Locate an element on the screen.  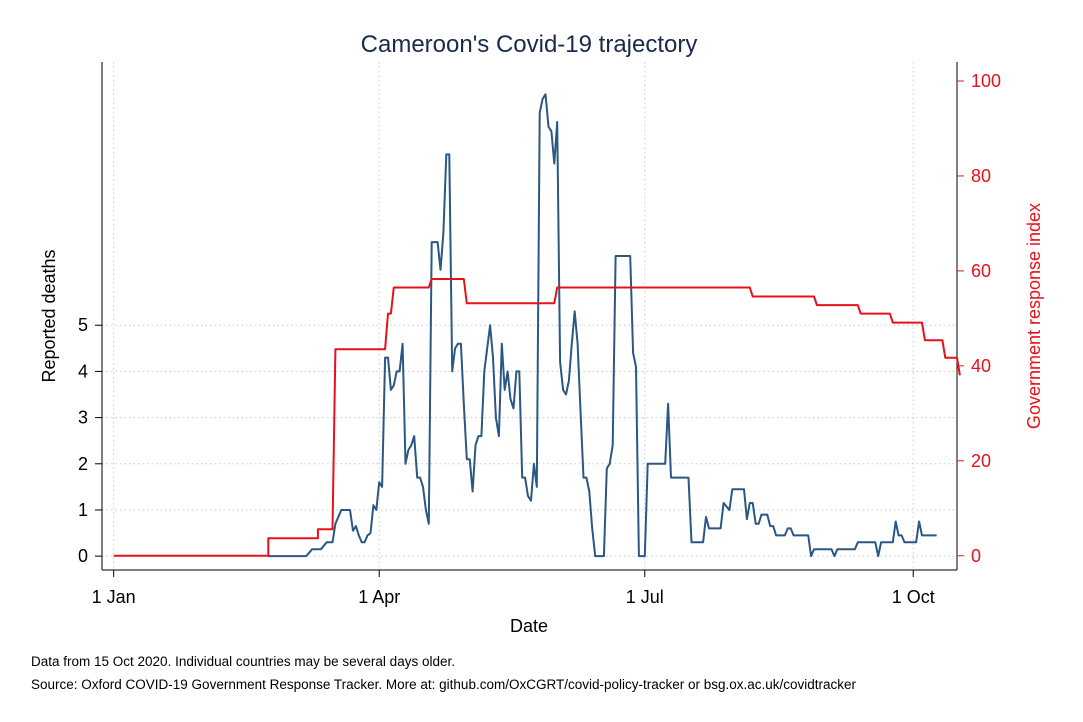
x-tick-label-2: 1 Jul is located at coordinates (645, 597).